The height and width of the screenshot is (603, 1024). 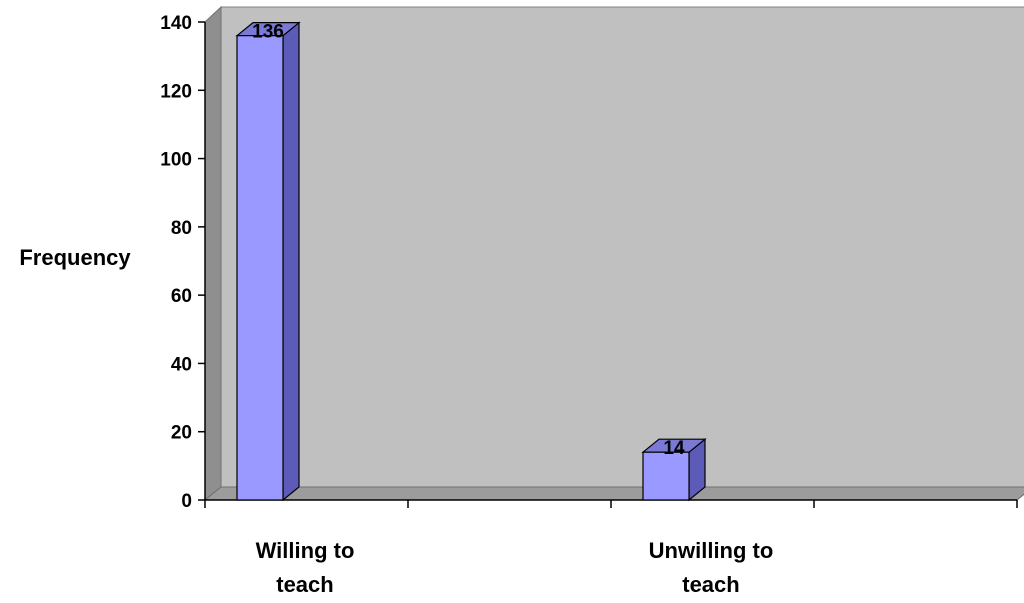 What do you see at coordinates (181, 228) in the screenshot?
I see `y-tick-label: 80` at bounding box center [181, 228].